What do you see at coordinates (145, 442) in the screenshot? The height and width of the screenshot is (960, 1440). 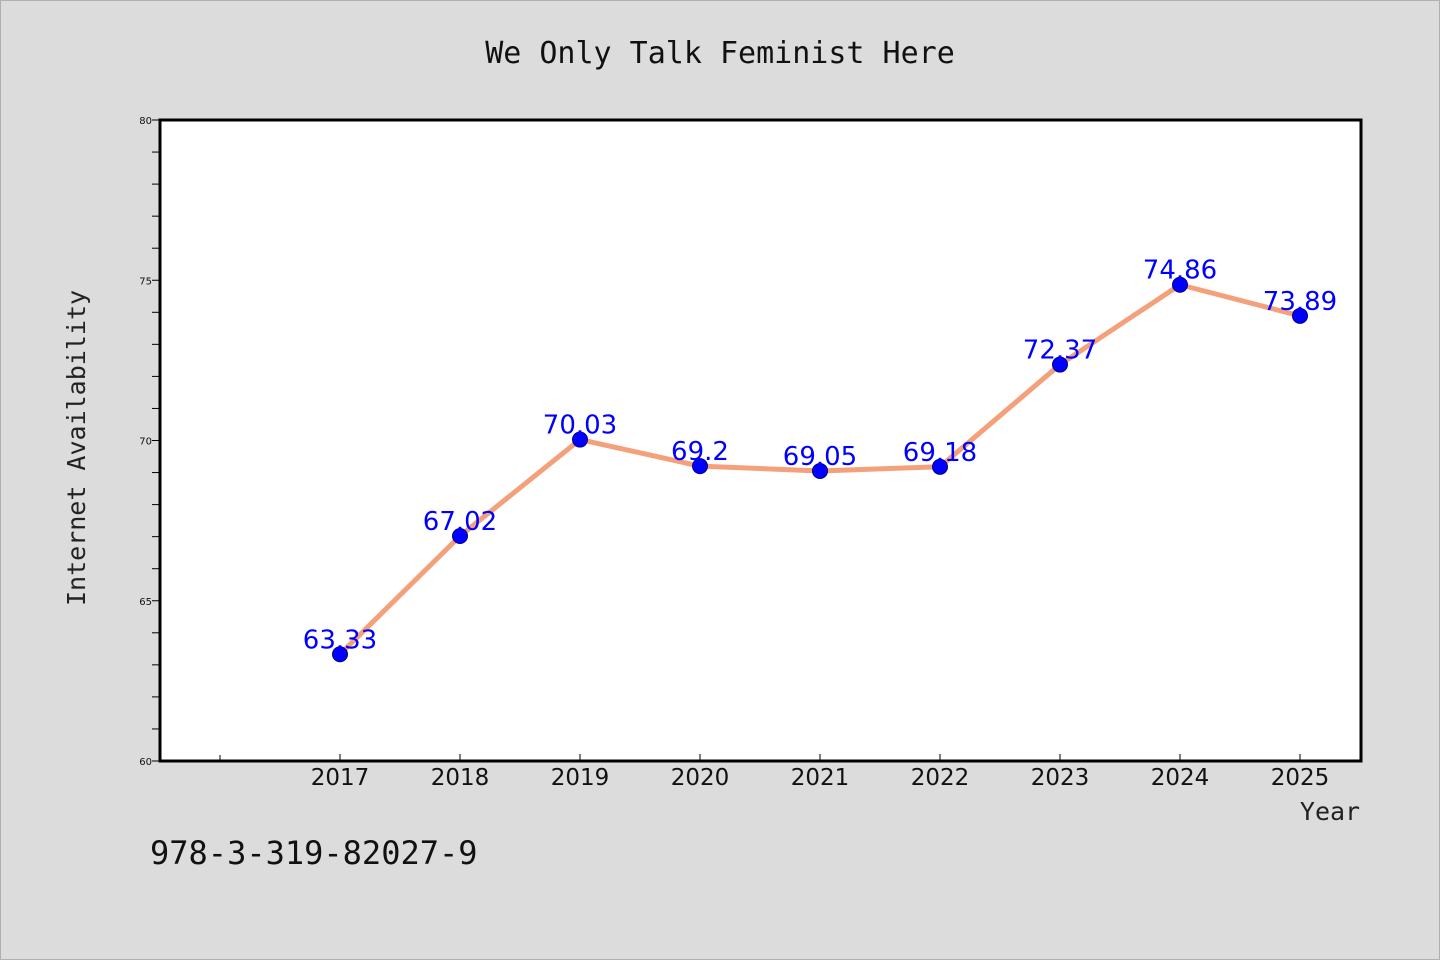 I see `y-tick-label: 70` at bounding box center [145, 442].